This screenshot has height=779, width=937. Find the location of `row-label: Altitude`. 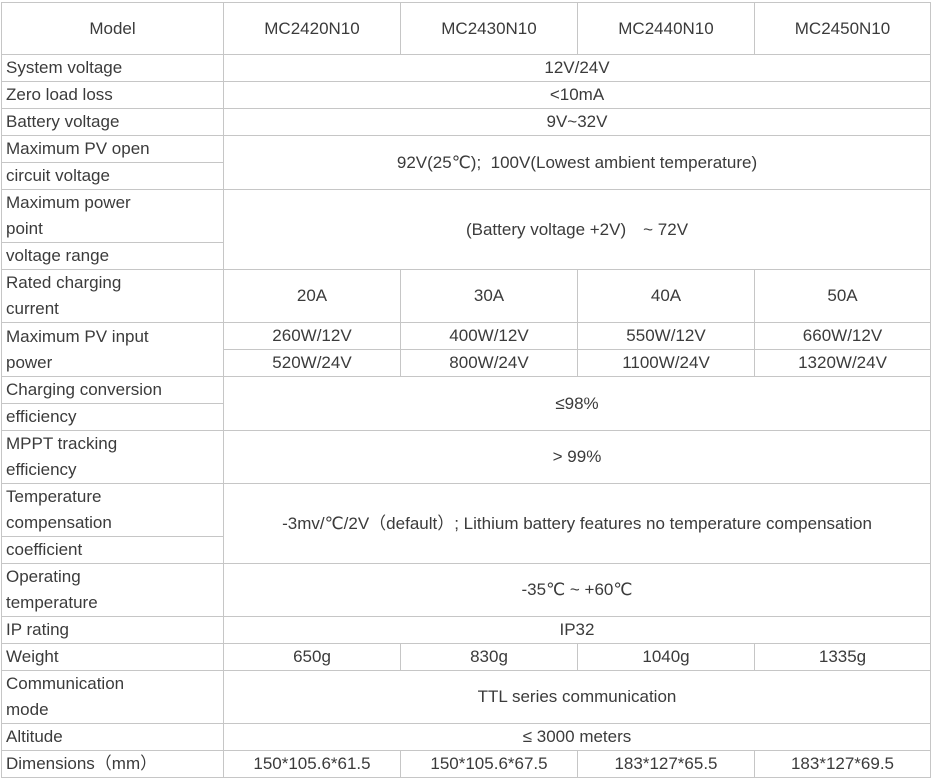

row-label: Altitude is located at coordinates (112, 737).